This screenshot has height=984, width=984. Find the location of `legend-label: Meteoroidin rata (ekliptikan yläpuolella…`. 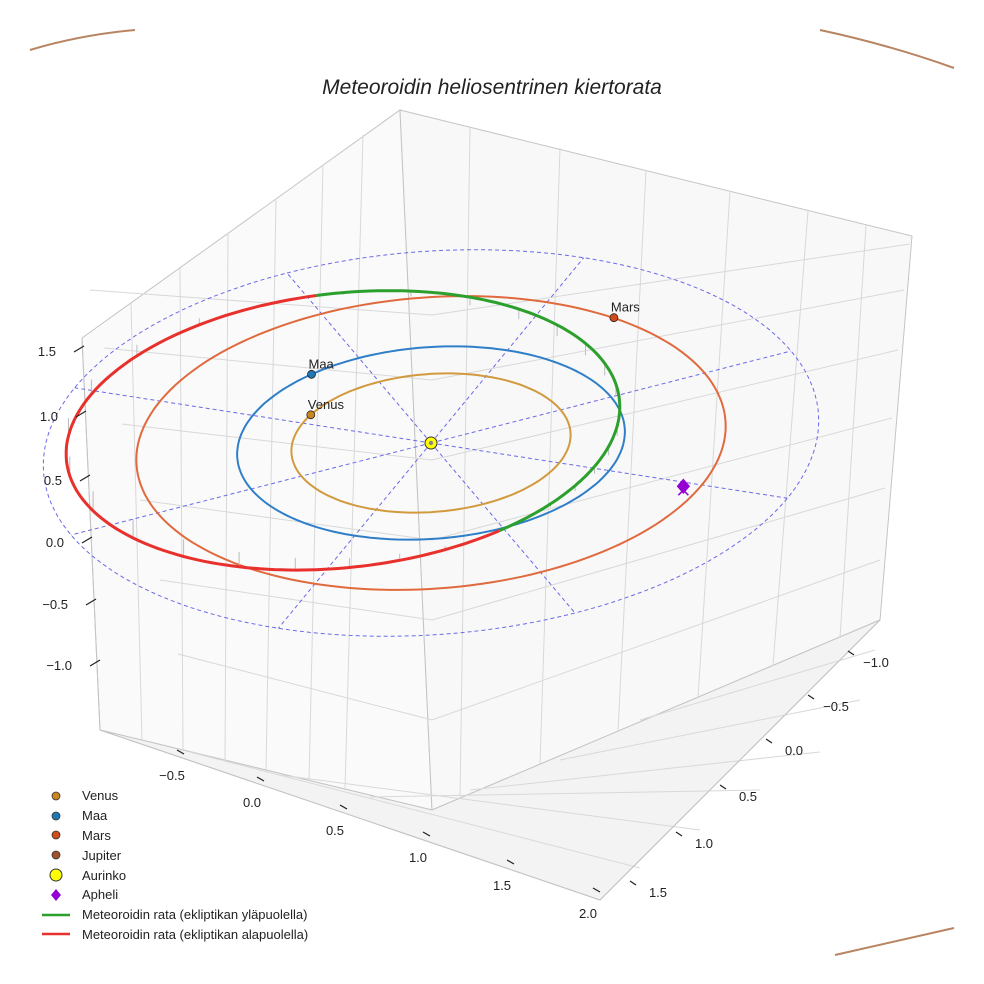

legend-label: Meteoroidin rata (ekliptikan yläpuolella… is located at coordinates (195, 915).